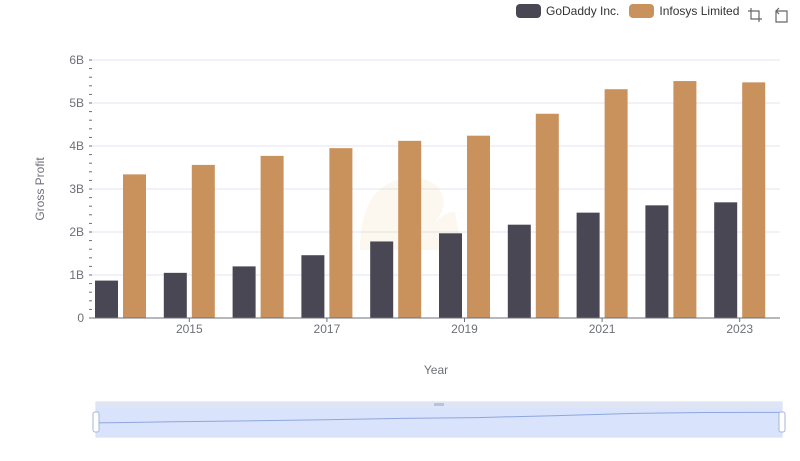 The height and width of the screenshot is (461, 800). What do you see at coordinates (602, 329) in the screenshot?
I see `x-tick-label: 2021` at bounding box center [602, 329].